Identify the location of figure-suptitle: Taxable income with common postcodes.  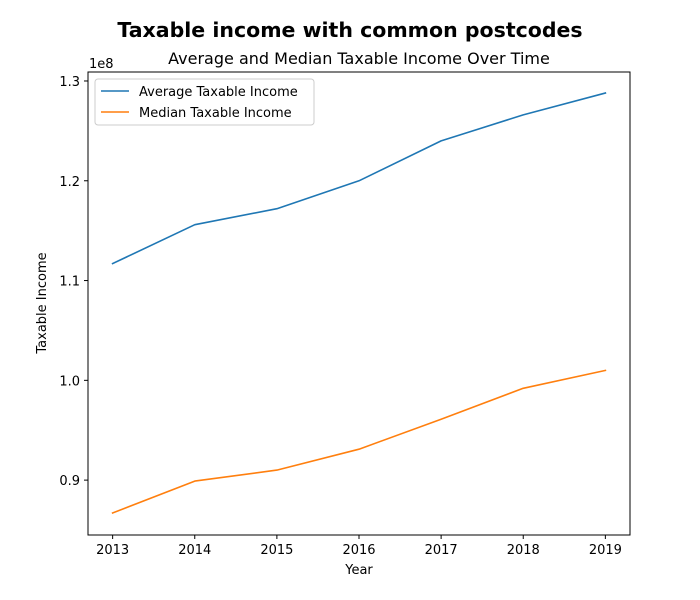
(349, 30).